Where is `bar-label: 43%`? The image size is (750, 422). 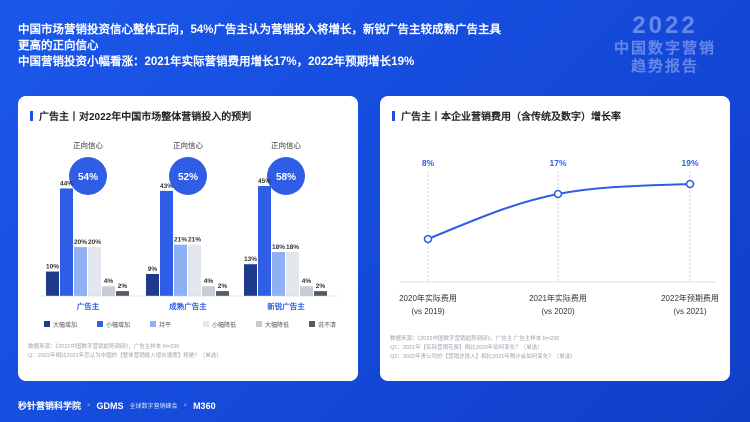
bar-label: 43% is located at coordinates (166, 186).